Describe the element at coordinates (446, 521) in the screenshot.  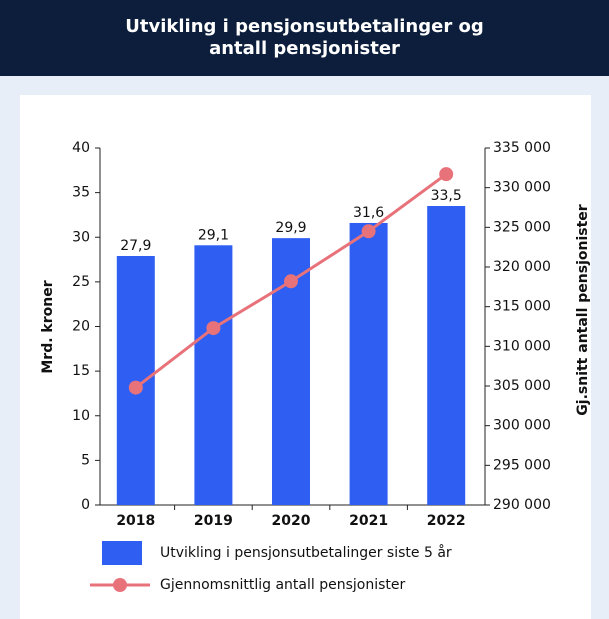
I see `x-tick-label: 2022` at that location.